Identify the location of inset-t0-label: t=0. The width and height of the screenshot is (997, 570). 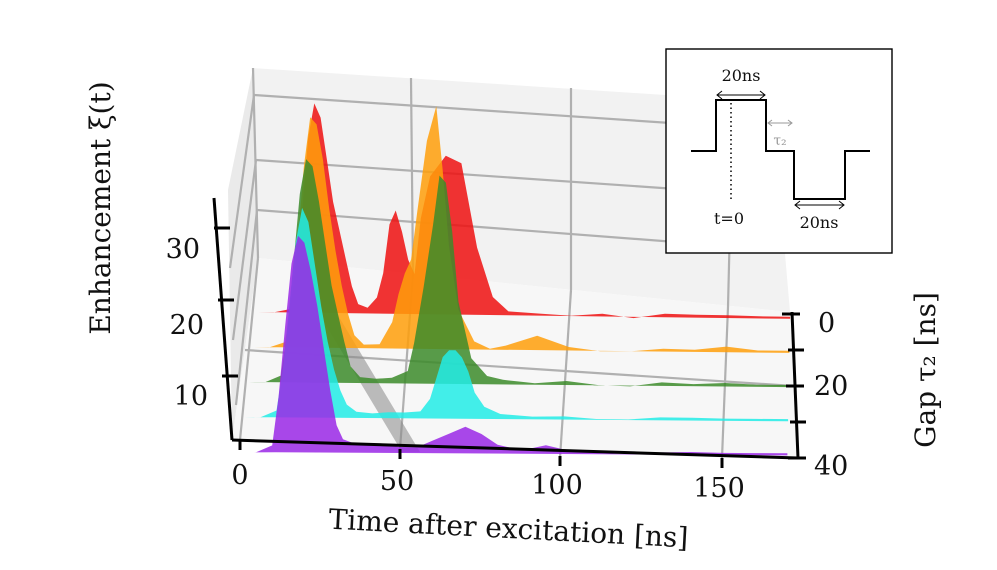
(729, 218).